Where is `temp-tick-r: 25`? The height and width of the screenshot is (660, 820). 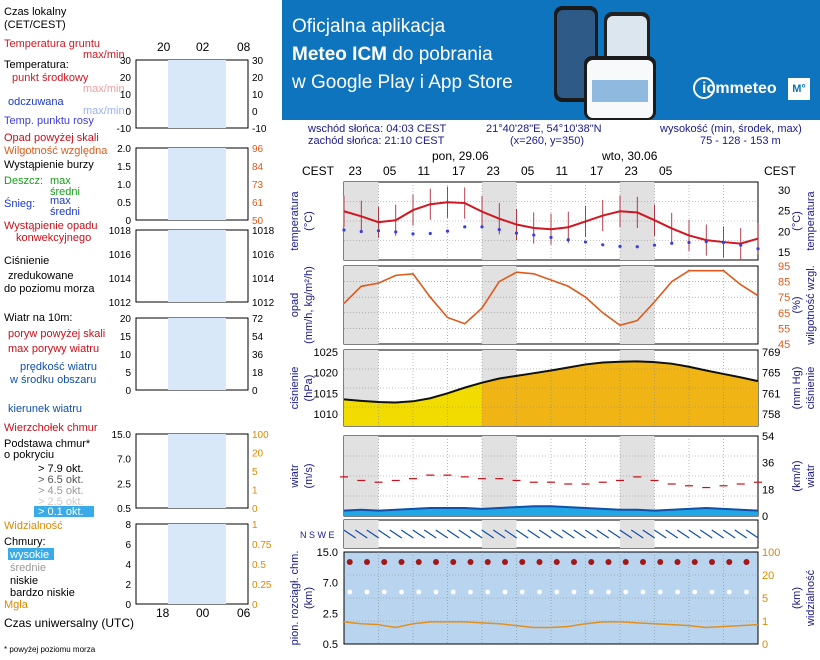
temp-tick-r: 25 is located at coordinates (784, 212).